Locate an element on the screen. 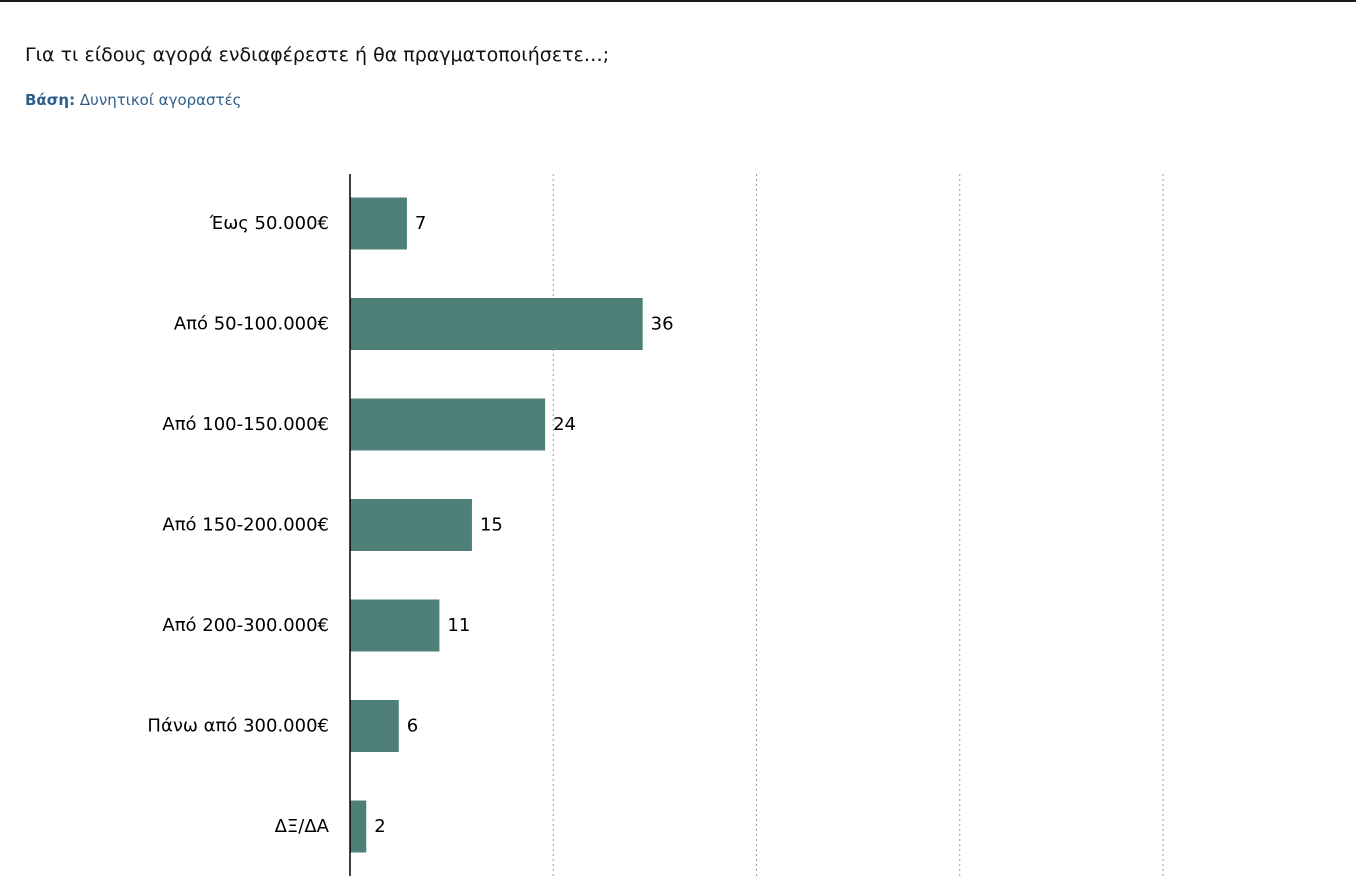 The image size is (1356, 876). category-label-1: Έως 50.000€ is located at coordinates (269, 223).